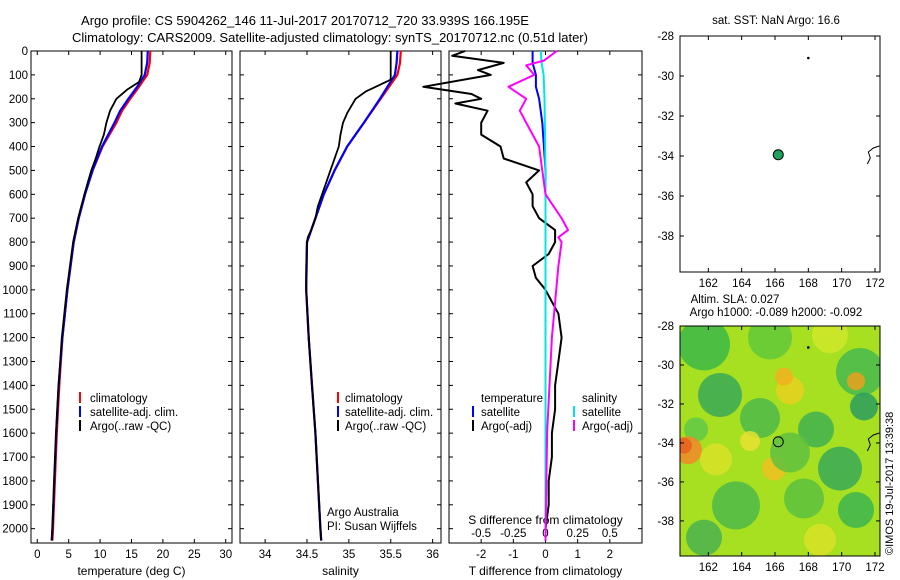 The width and height of the screenshot is (900, 580). What do you see at coordinates (163, 555) in the screenshot?
I see `x-tick-label: 20` at bounding box center [163, 555].